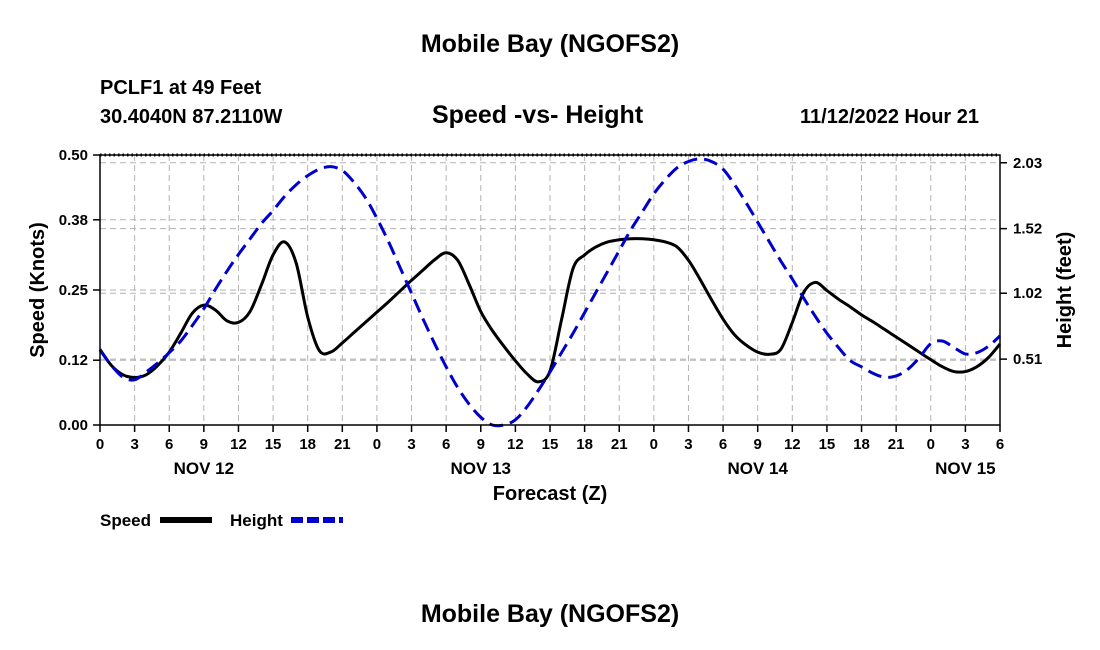 This screenshot has width=1100, height=650. Describe the element at coordinates (204, 468) in the screenshot. I see `x-date-label: NOV 12` at that location.